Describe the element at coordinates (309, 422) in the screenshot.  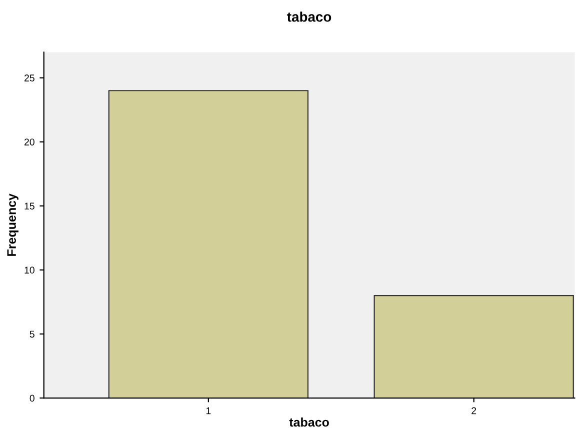
I see `x-axis-title: tabaco` at that location.